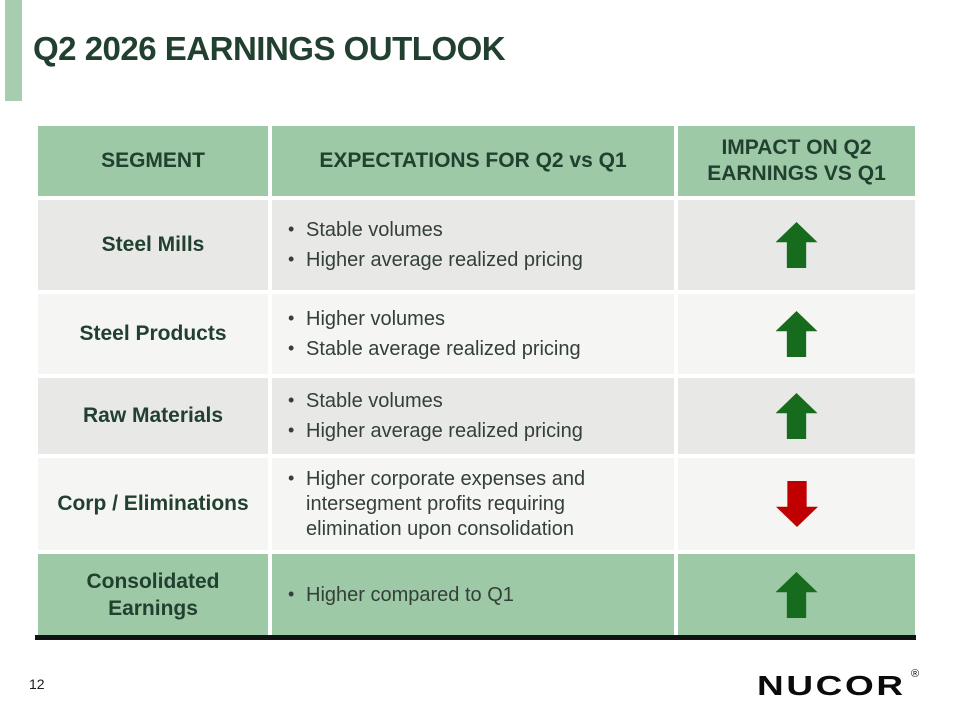  I want to click on bullet-list: Higher compared to Q1, so click(472, 595).